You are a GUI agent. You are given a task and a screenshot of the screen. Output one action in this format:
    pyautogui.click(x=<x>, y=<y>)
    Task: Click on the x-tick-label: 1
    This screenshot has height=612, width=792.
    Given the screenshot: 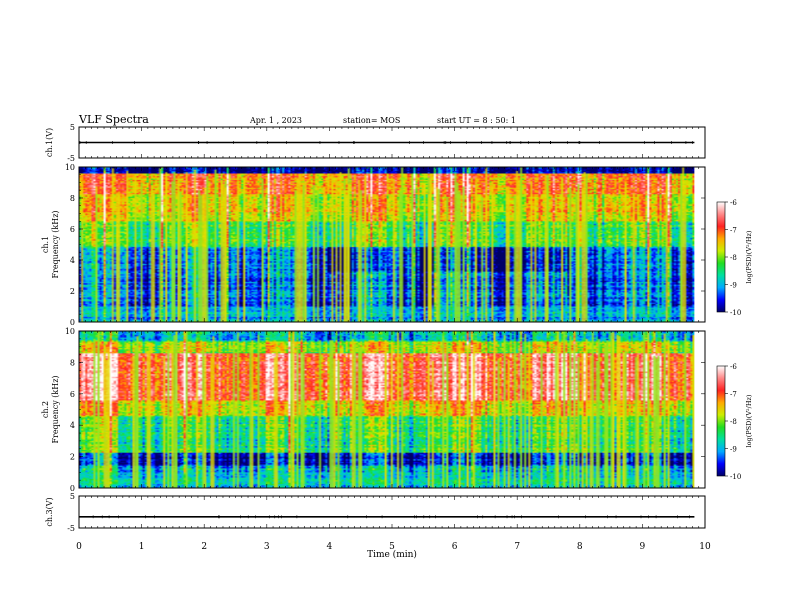 What is the action you would take?
    pyautogui.click(x=142, y=547)
    